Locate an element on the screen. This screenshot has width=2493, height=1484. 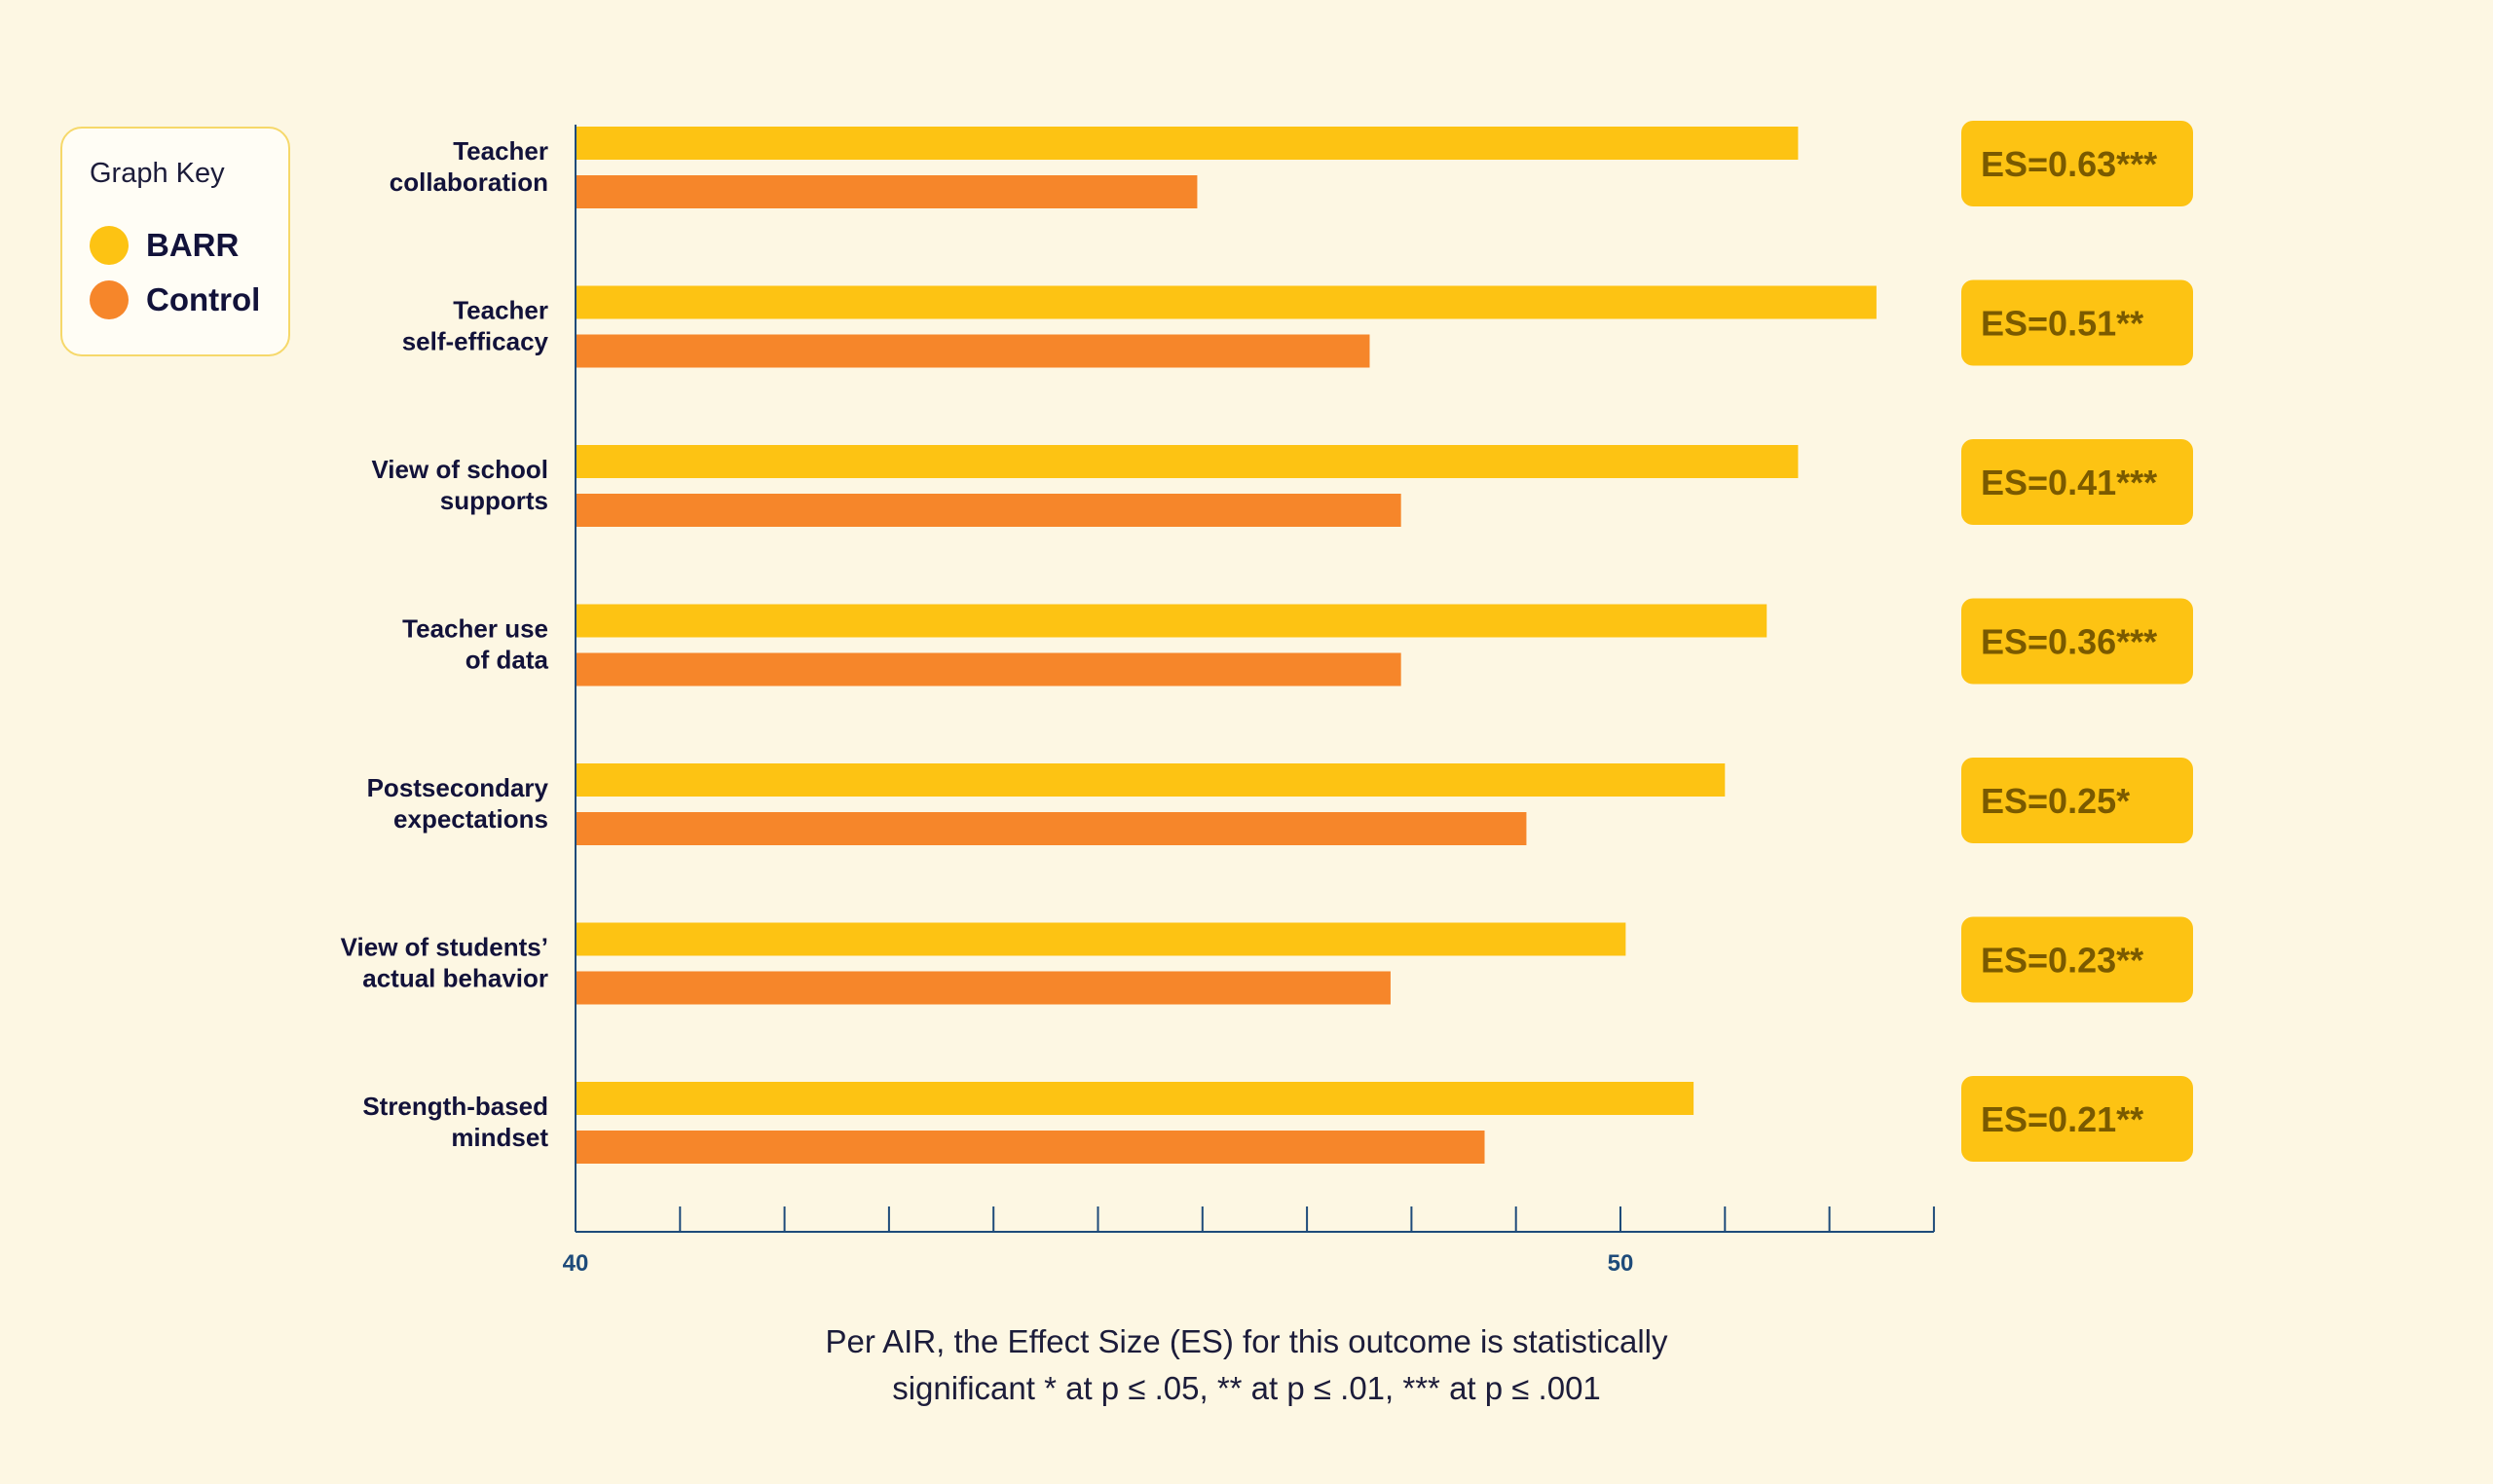
graph-key: Graph Key BARR Control is located at coordinates (175, 241).